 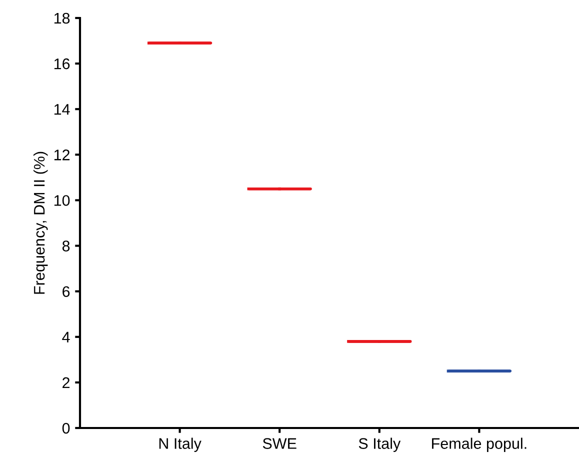 I want to click on x-tick-label: SWE, so click(x=279, y=443).